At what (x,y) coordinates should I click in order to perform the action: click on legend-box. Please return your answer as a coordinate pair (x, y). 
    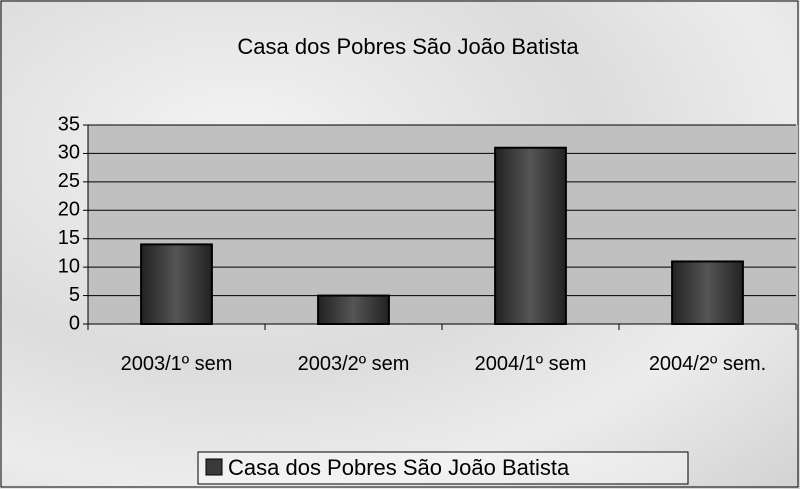
    Looking at the image, I should click on (443, 468).